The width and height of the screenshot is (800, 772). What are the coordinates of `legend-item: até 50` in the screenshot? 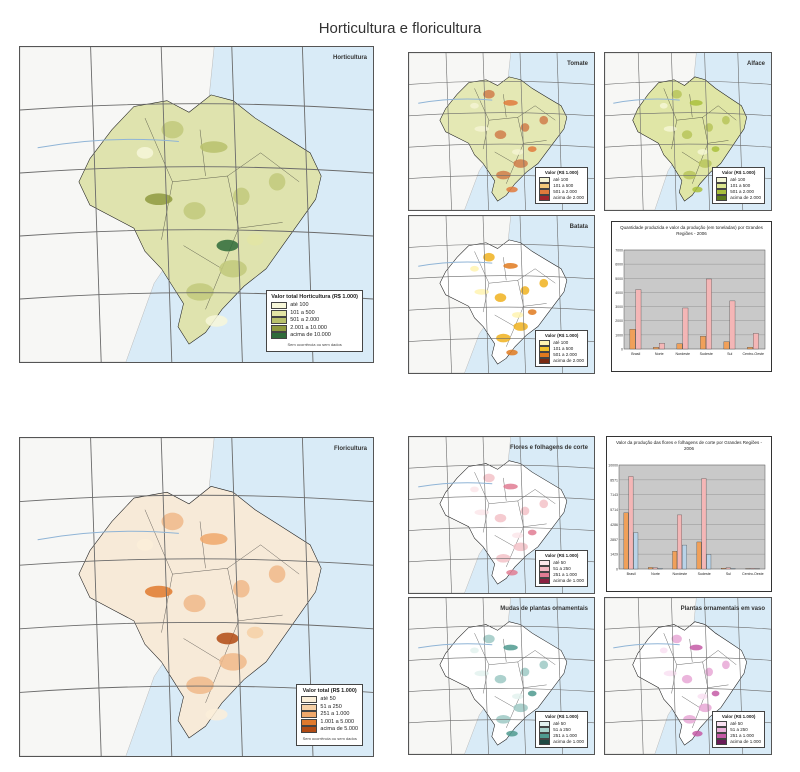 It's located at (329, 700).